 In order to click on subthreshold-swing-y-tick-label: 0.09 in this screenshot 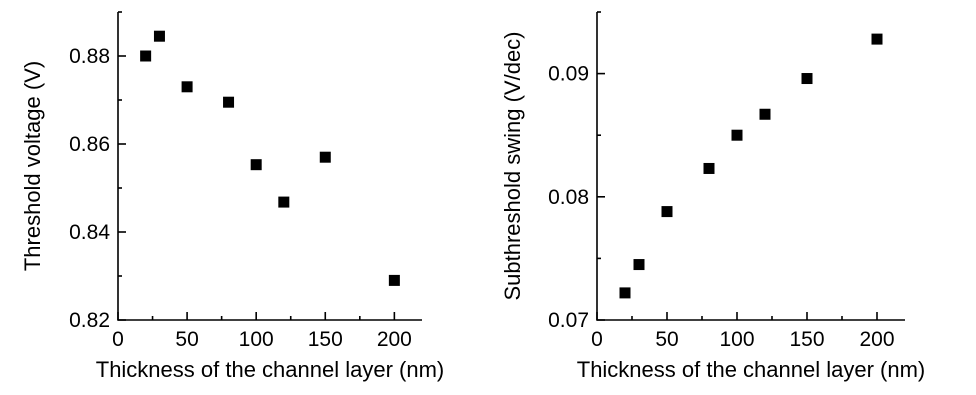, I will do `click(568, 74)`.